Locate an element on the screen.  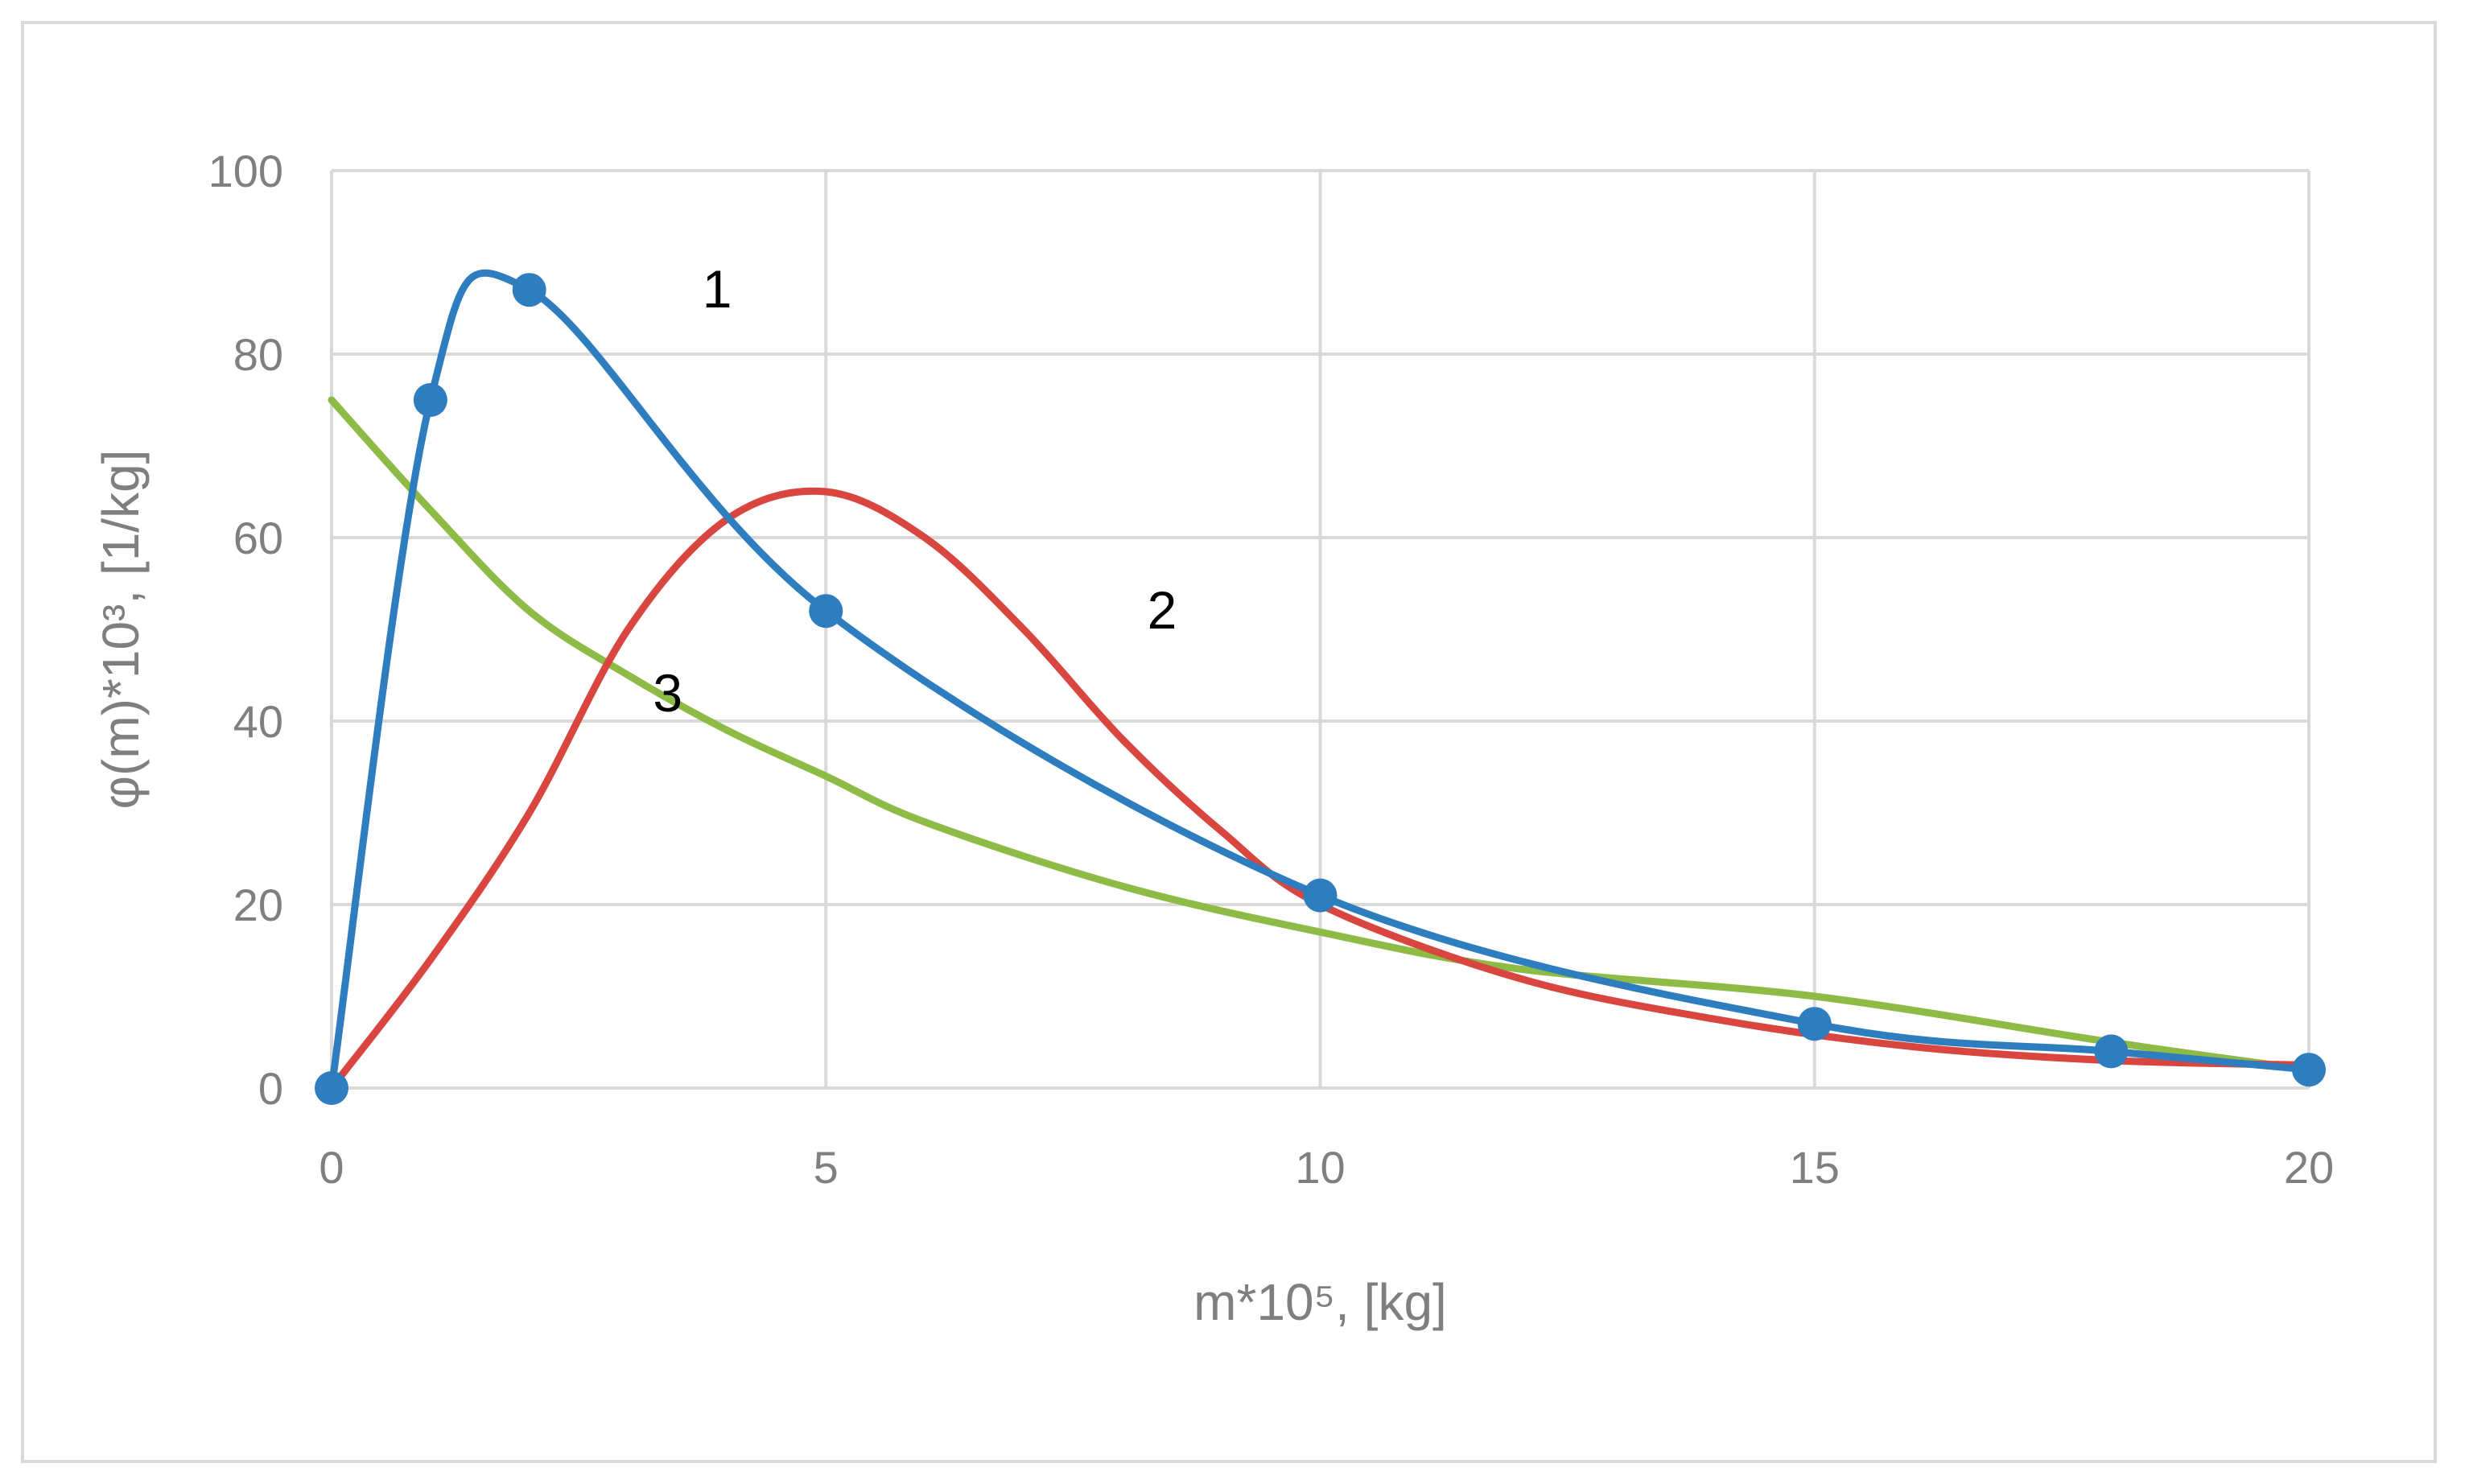
y-tick-label: 40 is located at coordinates (258, 721).